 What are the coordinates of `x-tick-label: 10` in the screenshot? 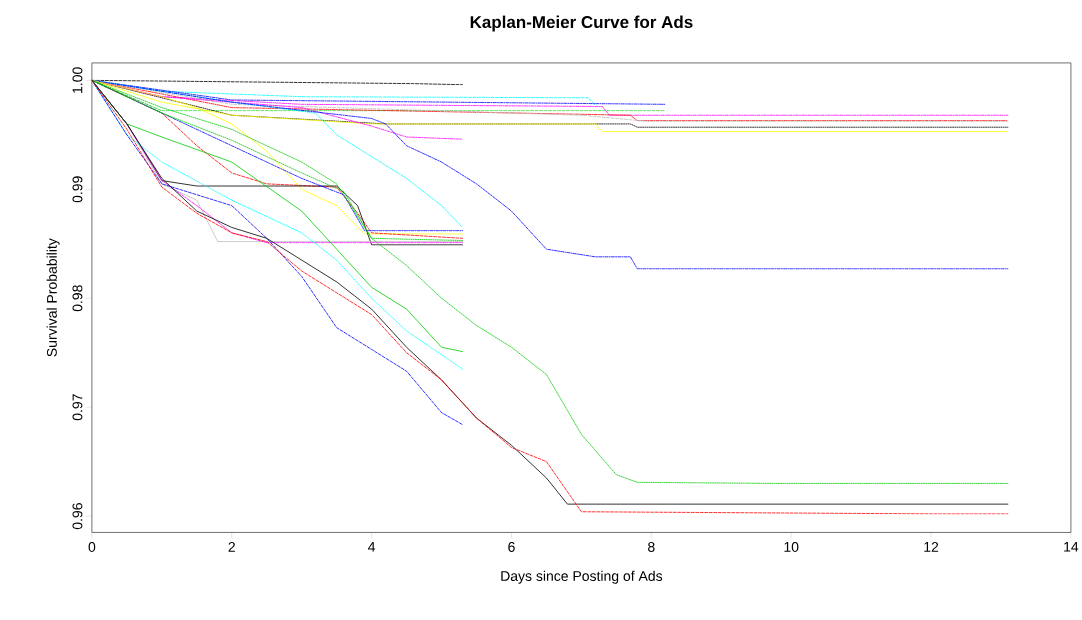 It's located at (791, 546).